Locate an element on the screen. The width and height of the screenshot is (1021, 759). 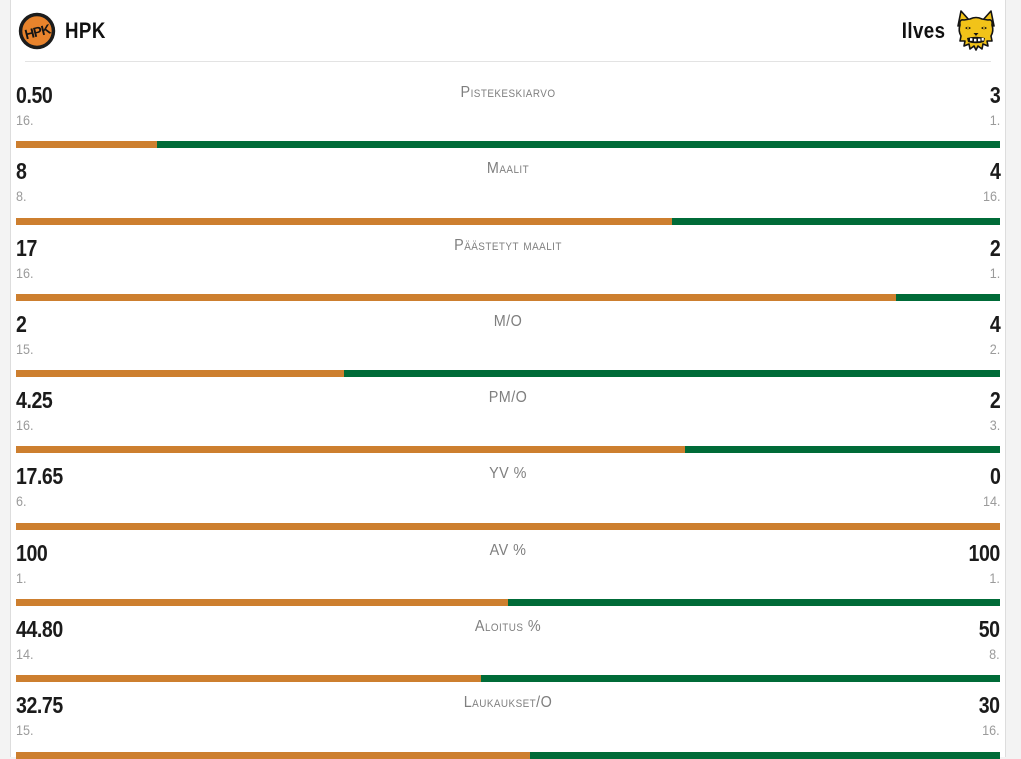
stat-label: Maalit is located at coordinates (508, 169).